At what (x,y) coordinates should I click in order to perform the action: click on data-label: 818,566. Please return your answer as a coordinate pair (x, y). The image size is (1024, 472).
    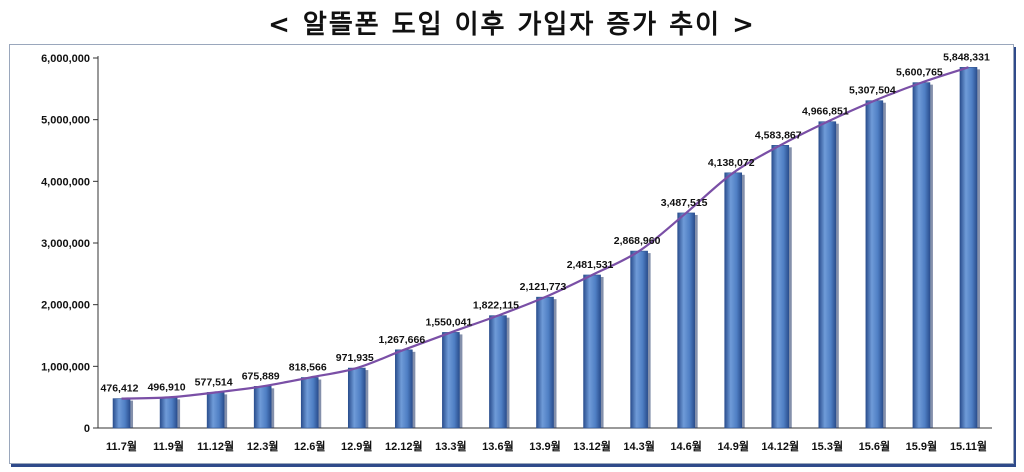
    Looking at the image, I should click on (308, 368).